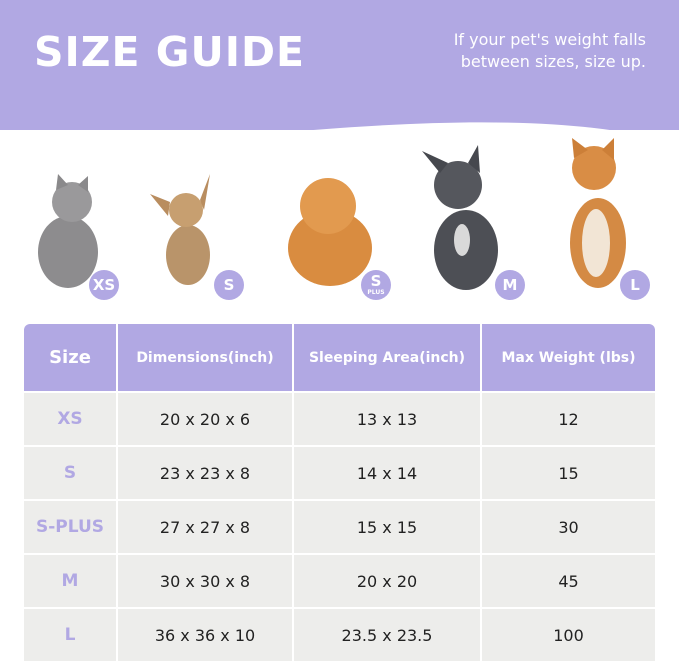  I want to click on table-row: XS 20 x 20 x 6 13 x 13 12, so click(339, 419).